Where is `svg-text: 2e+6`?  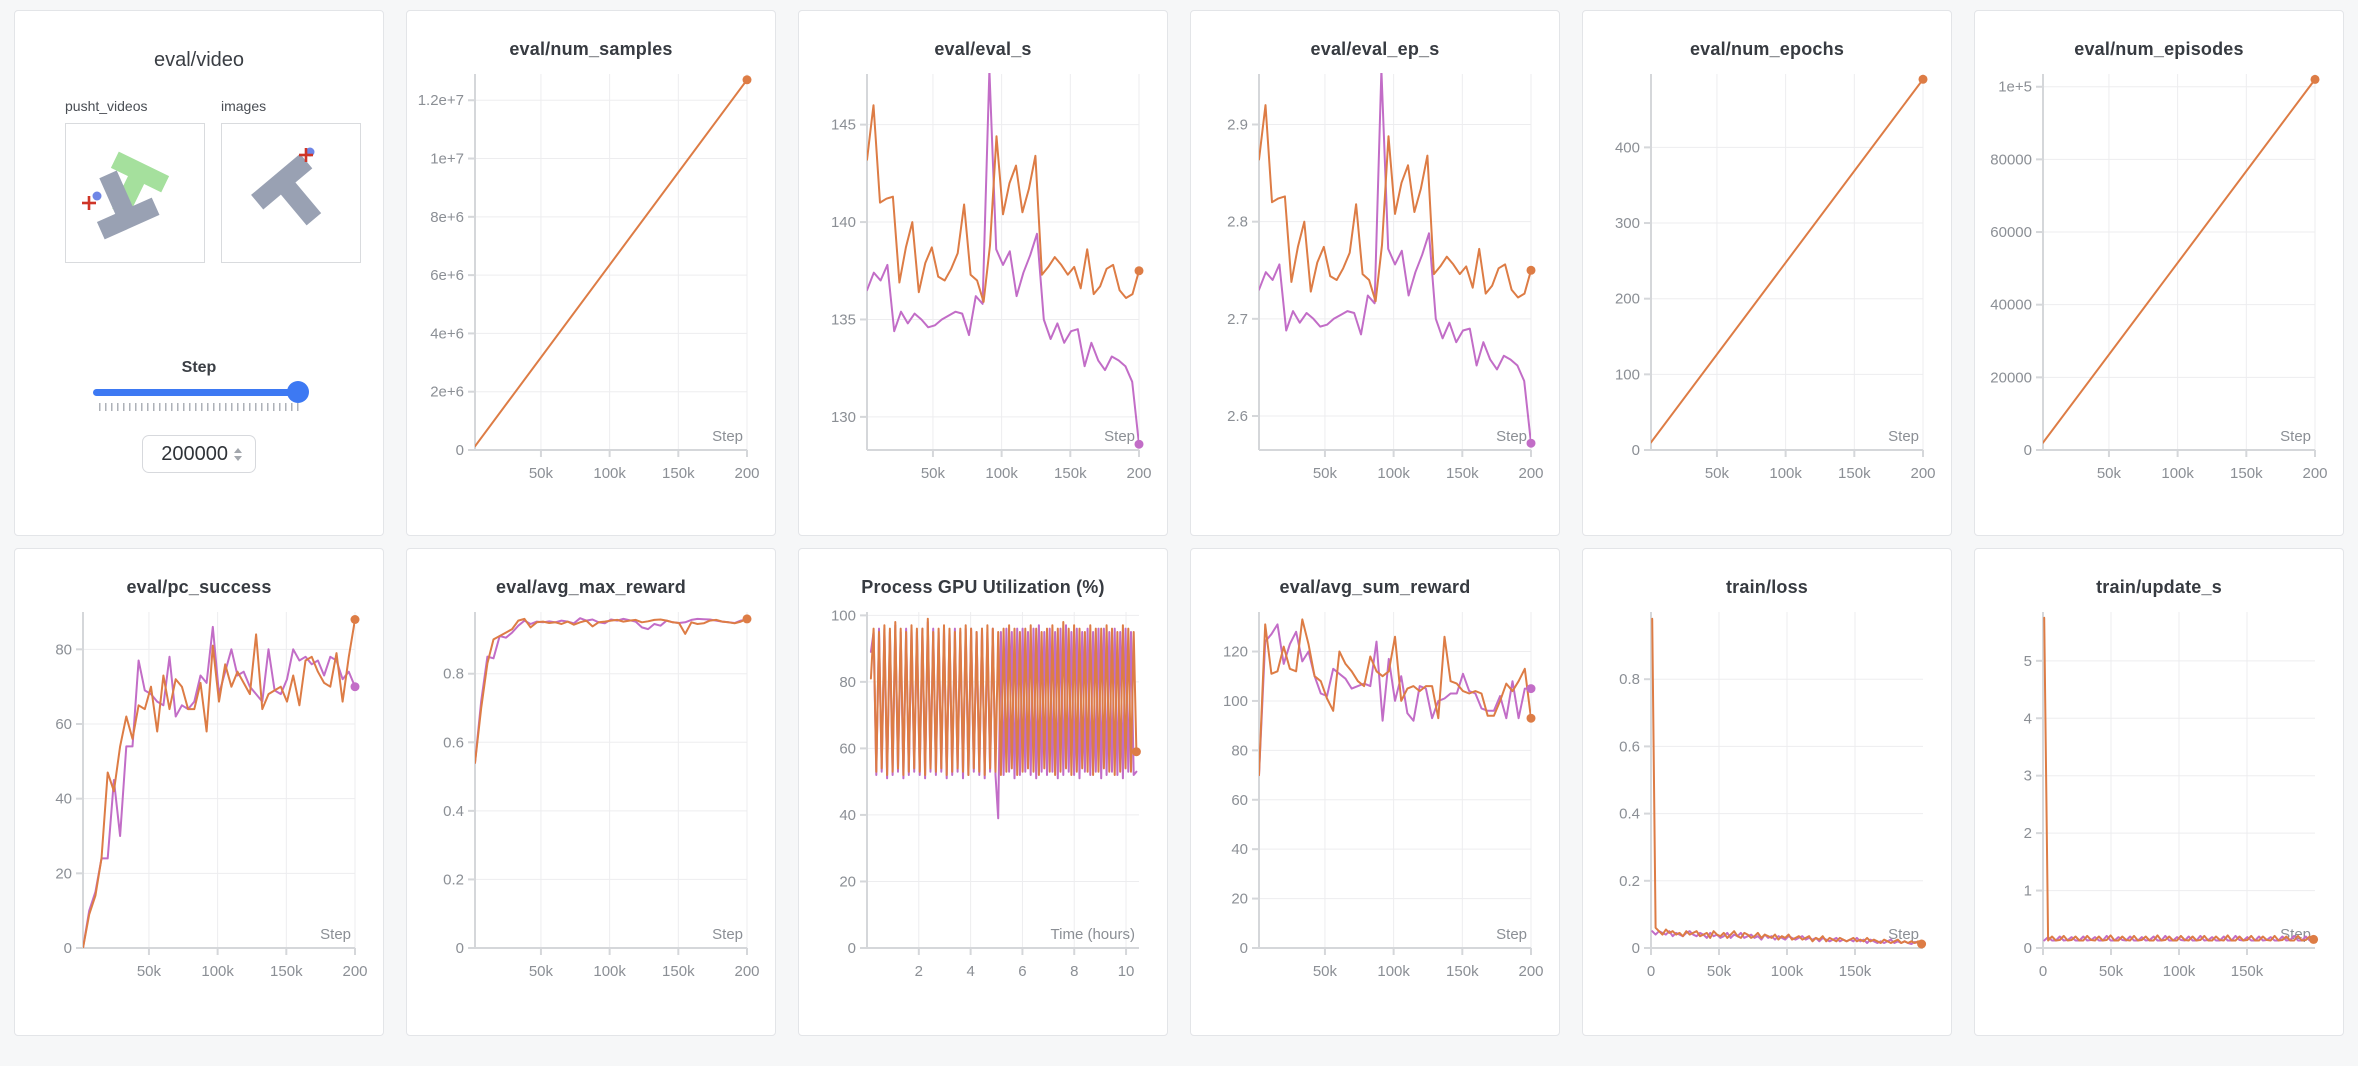
svg-text: 2e+6 is located at coordinates (447, 392).